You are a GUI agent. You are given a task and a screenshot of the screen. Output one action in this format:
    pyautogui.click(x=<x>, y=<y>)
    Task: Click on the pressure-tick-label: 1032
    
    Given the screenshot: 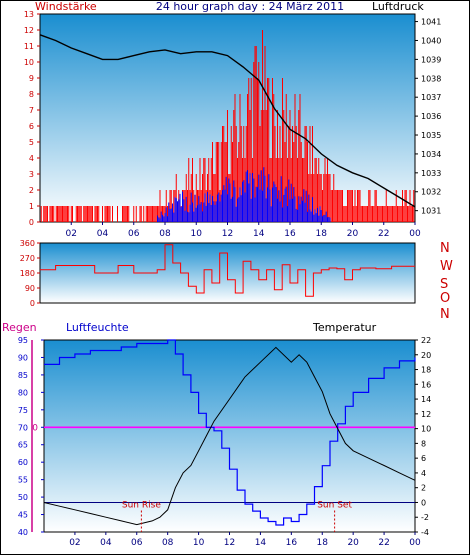 What is the action you would take?
    pyautogui.click(x=431, y=192)
    